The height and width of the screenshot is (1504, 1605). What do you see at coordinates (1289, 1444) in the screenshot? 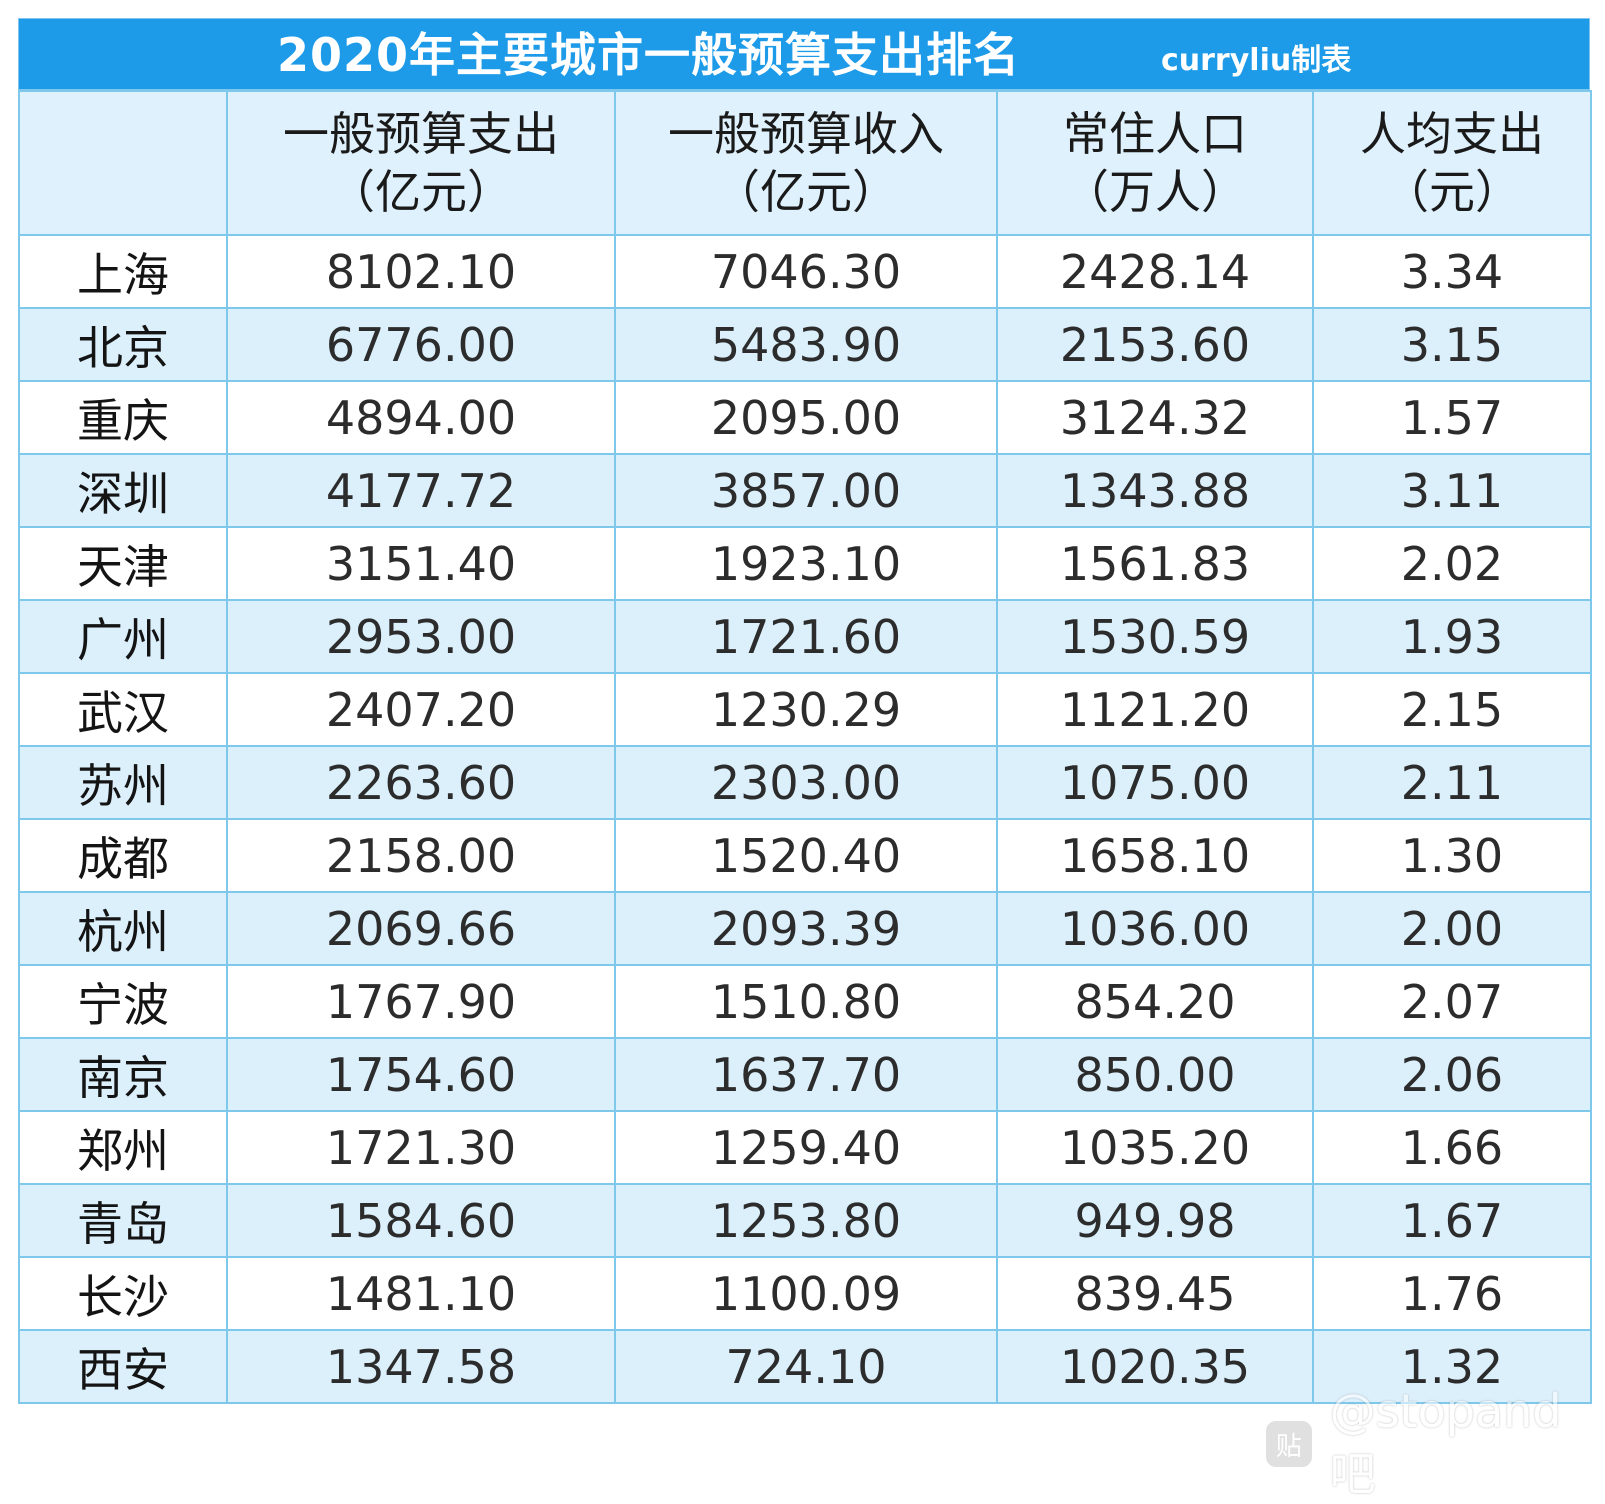
I see `tieba-paw-icon: 贴` at bounding box center [1289, 1444].